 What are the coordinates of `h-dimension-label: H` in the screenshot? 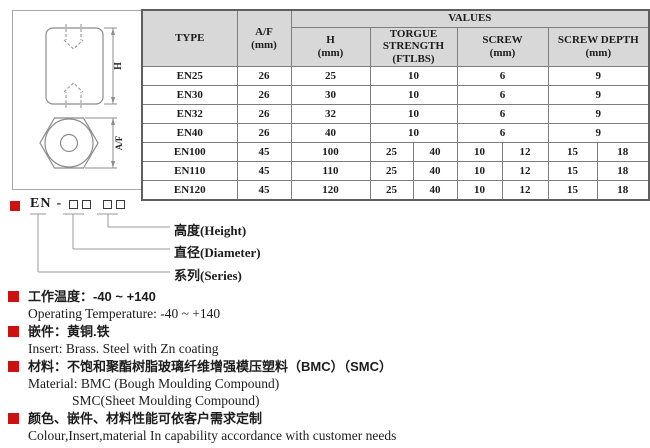 It's located at (118, 66).